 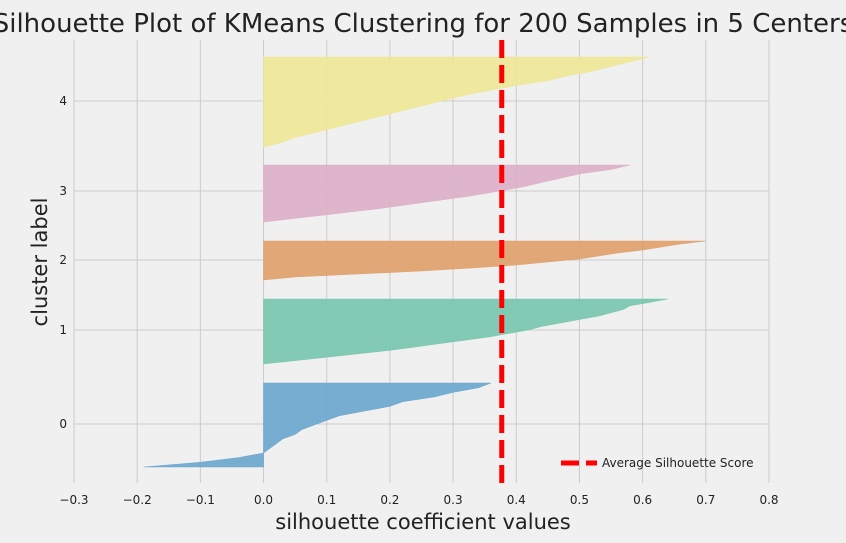 What do you see at coordinates (516, 500) in the screenshot?
I see `x-tick-label: 0.4` at bounding box center [516, 500].